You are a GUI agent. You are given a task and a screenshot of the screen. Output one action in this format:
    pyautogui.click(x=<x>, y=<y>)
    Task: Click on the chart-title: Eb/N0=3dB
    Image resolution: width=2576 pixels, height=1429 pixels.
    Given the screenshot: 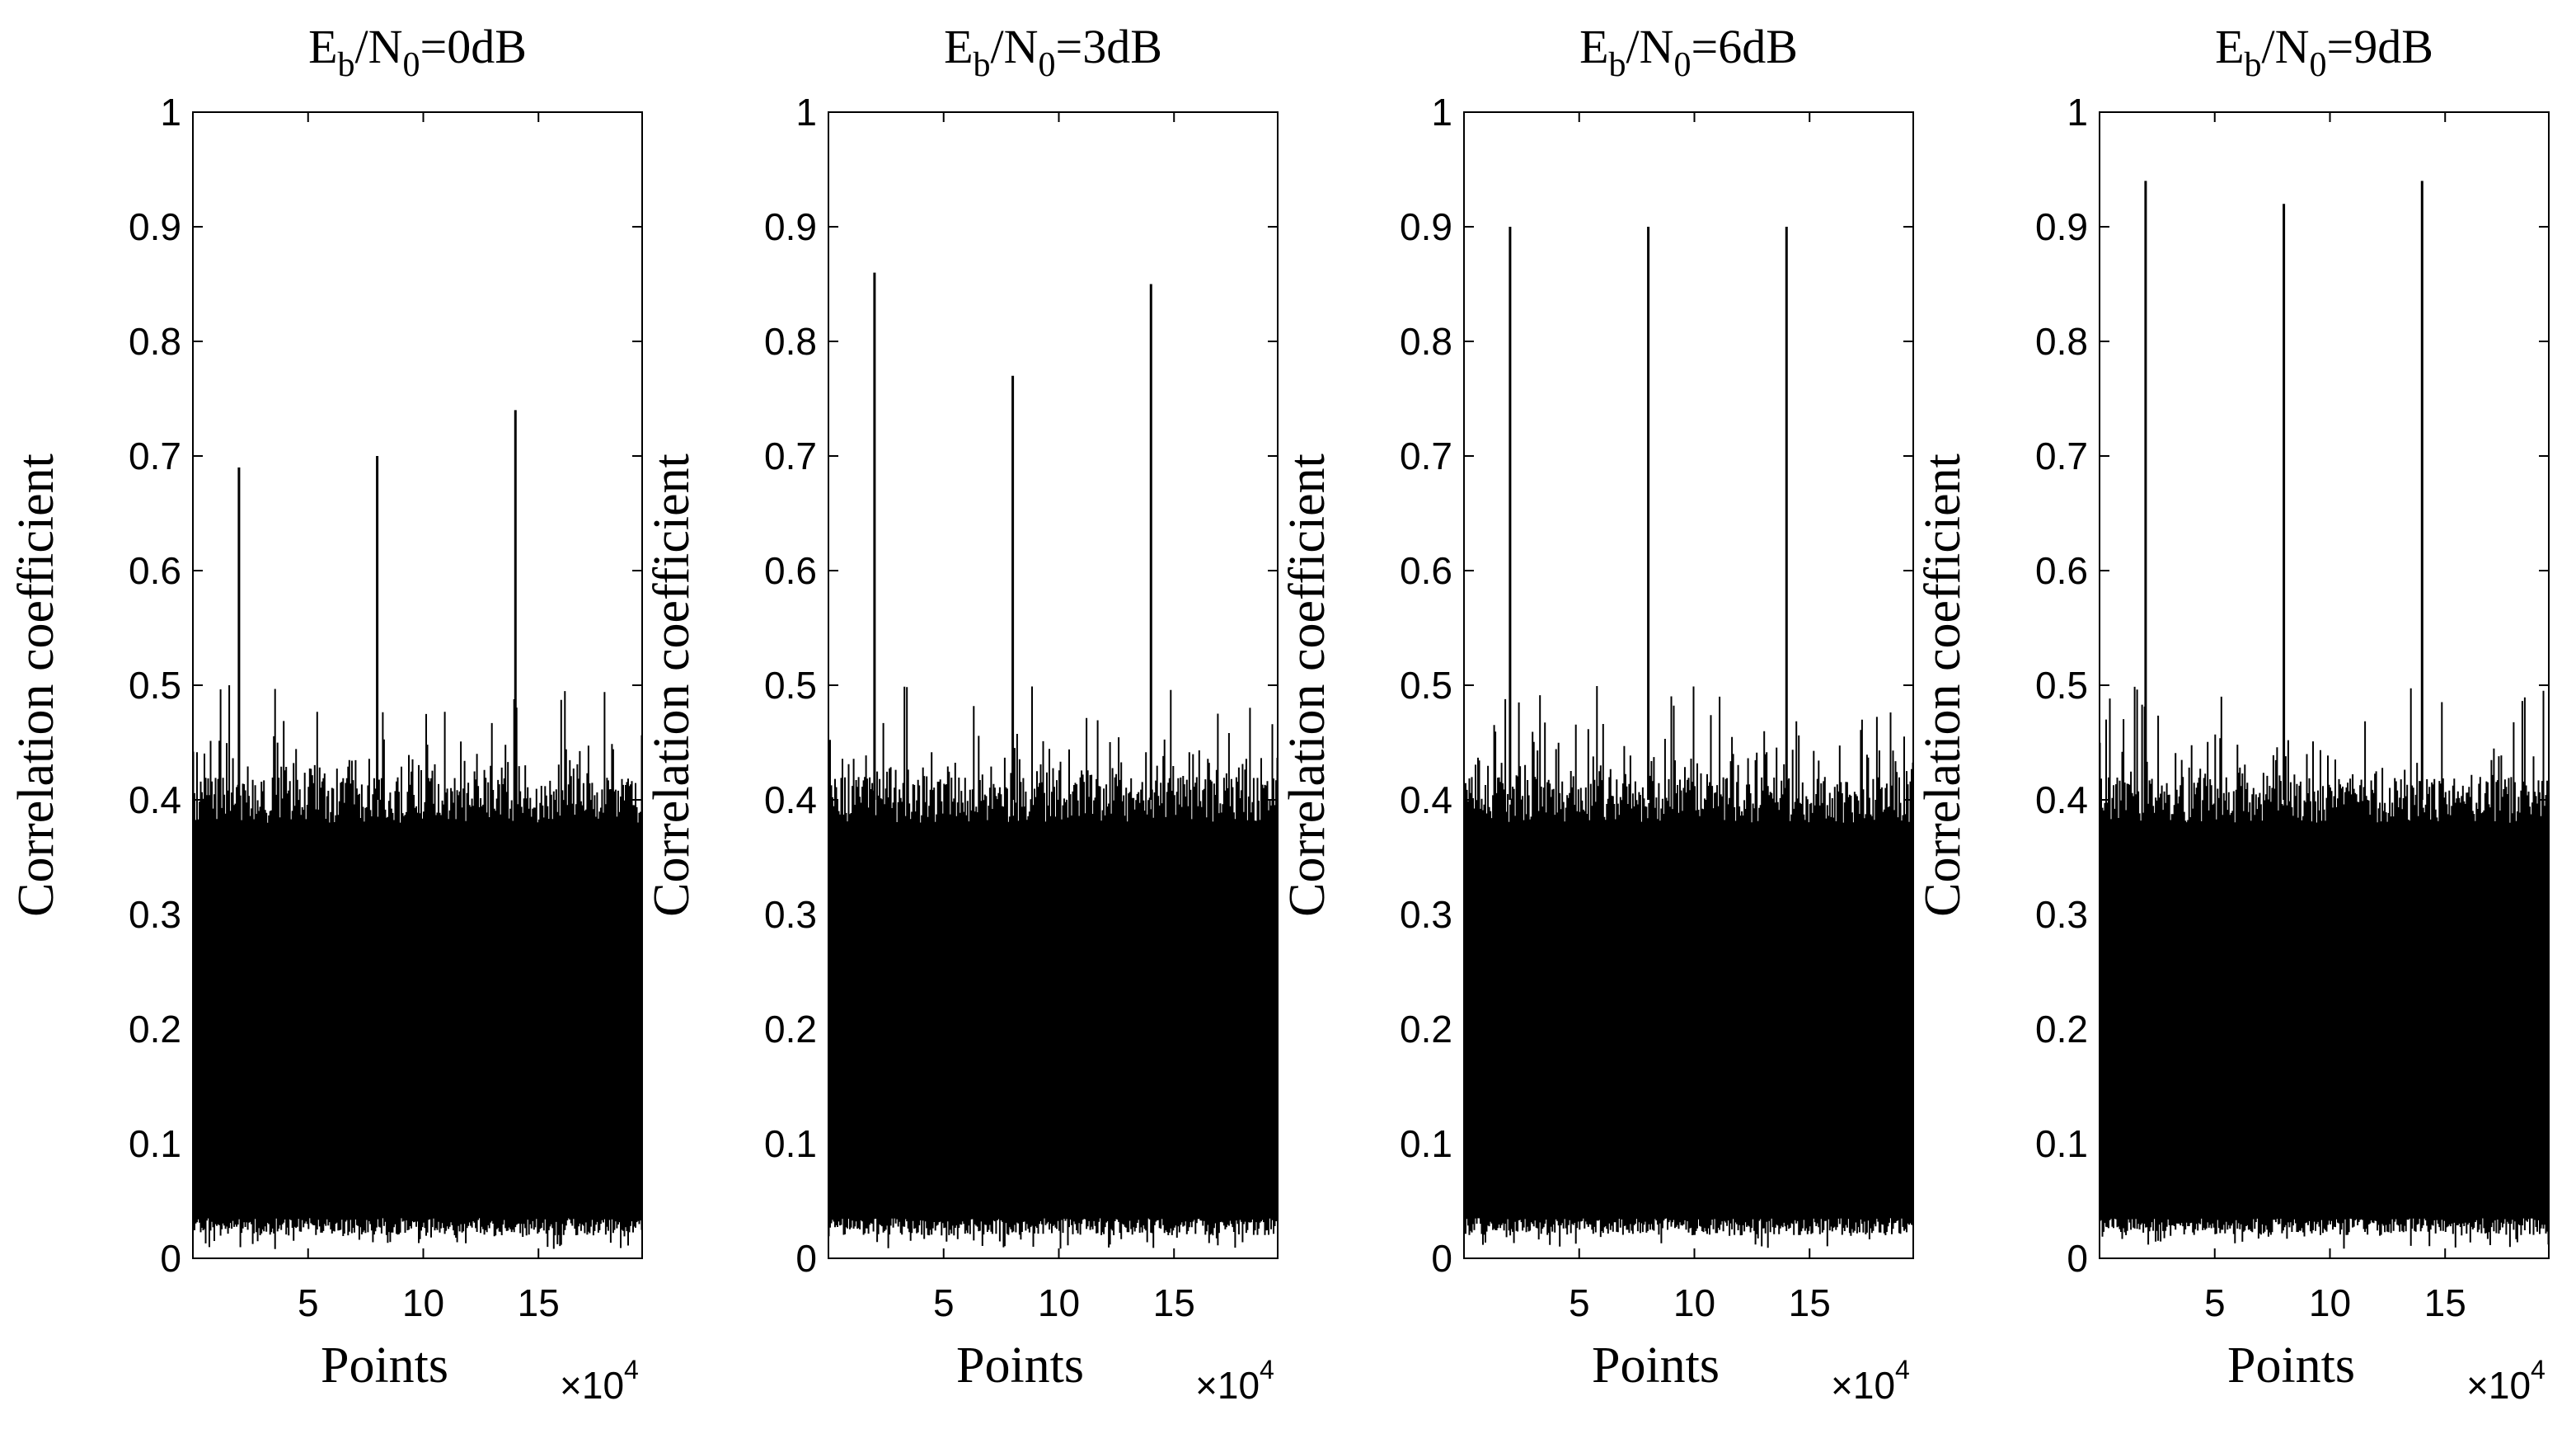 What is the action you would take?
    pyautogui.click(x=1053, y=52)
    